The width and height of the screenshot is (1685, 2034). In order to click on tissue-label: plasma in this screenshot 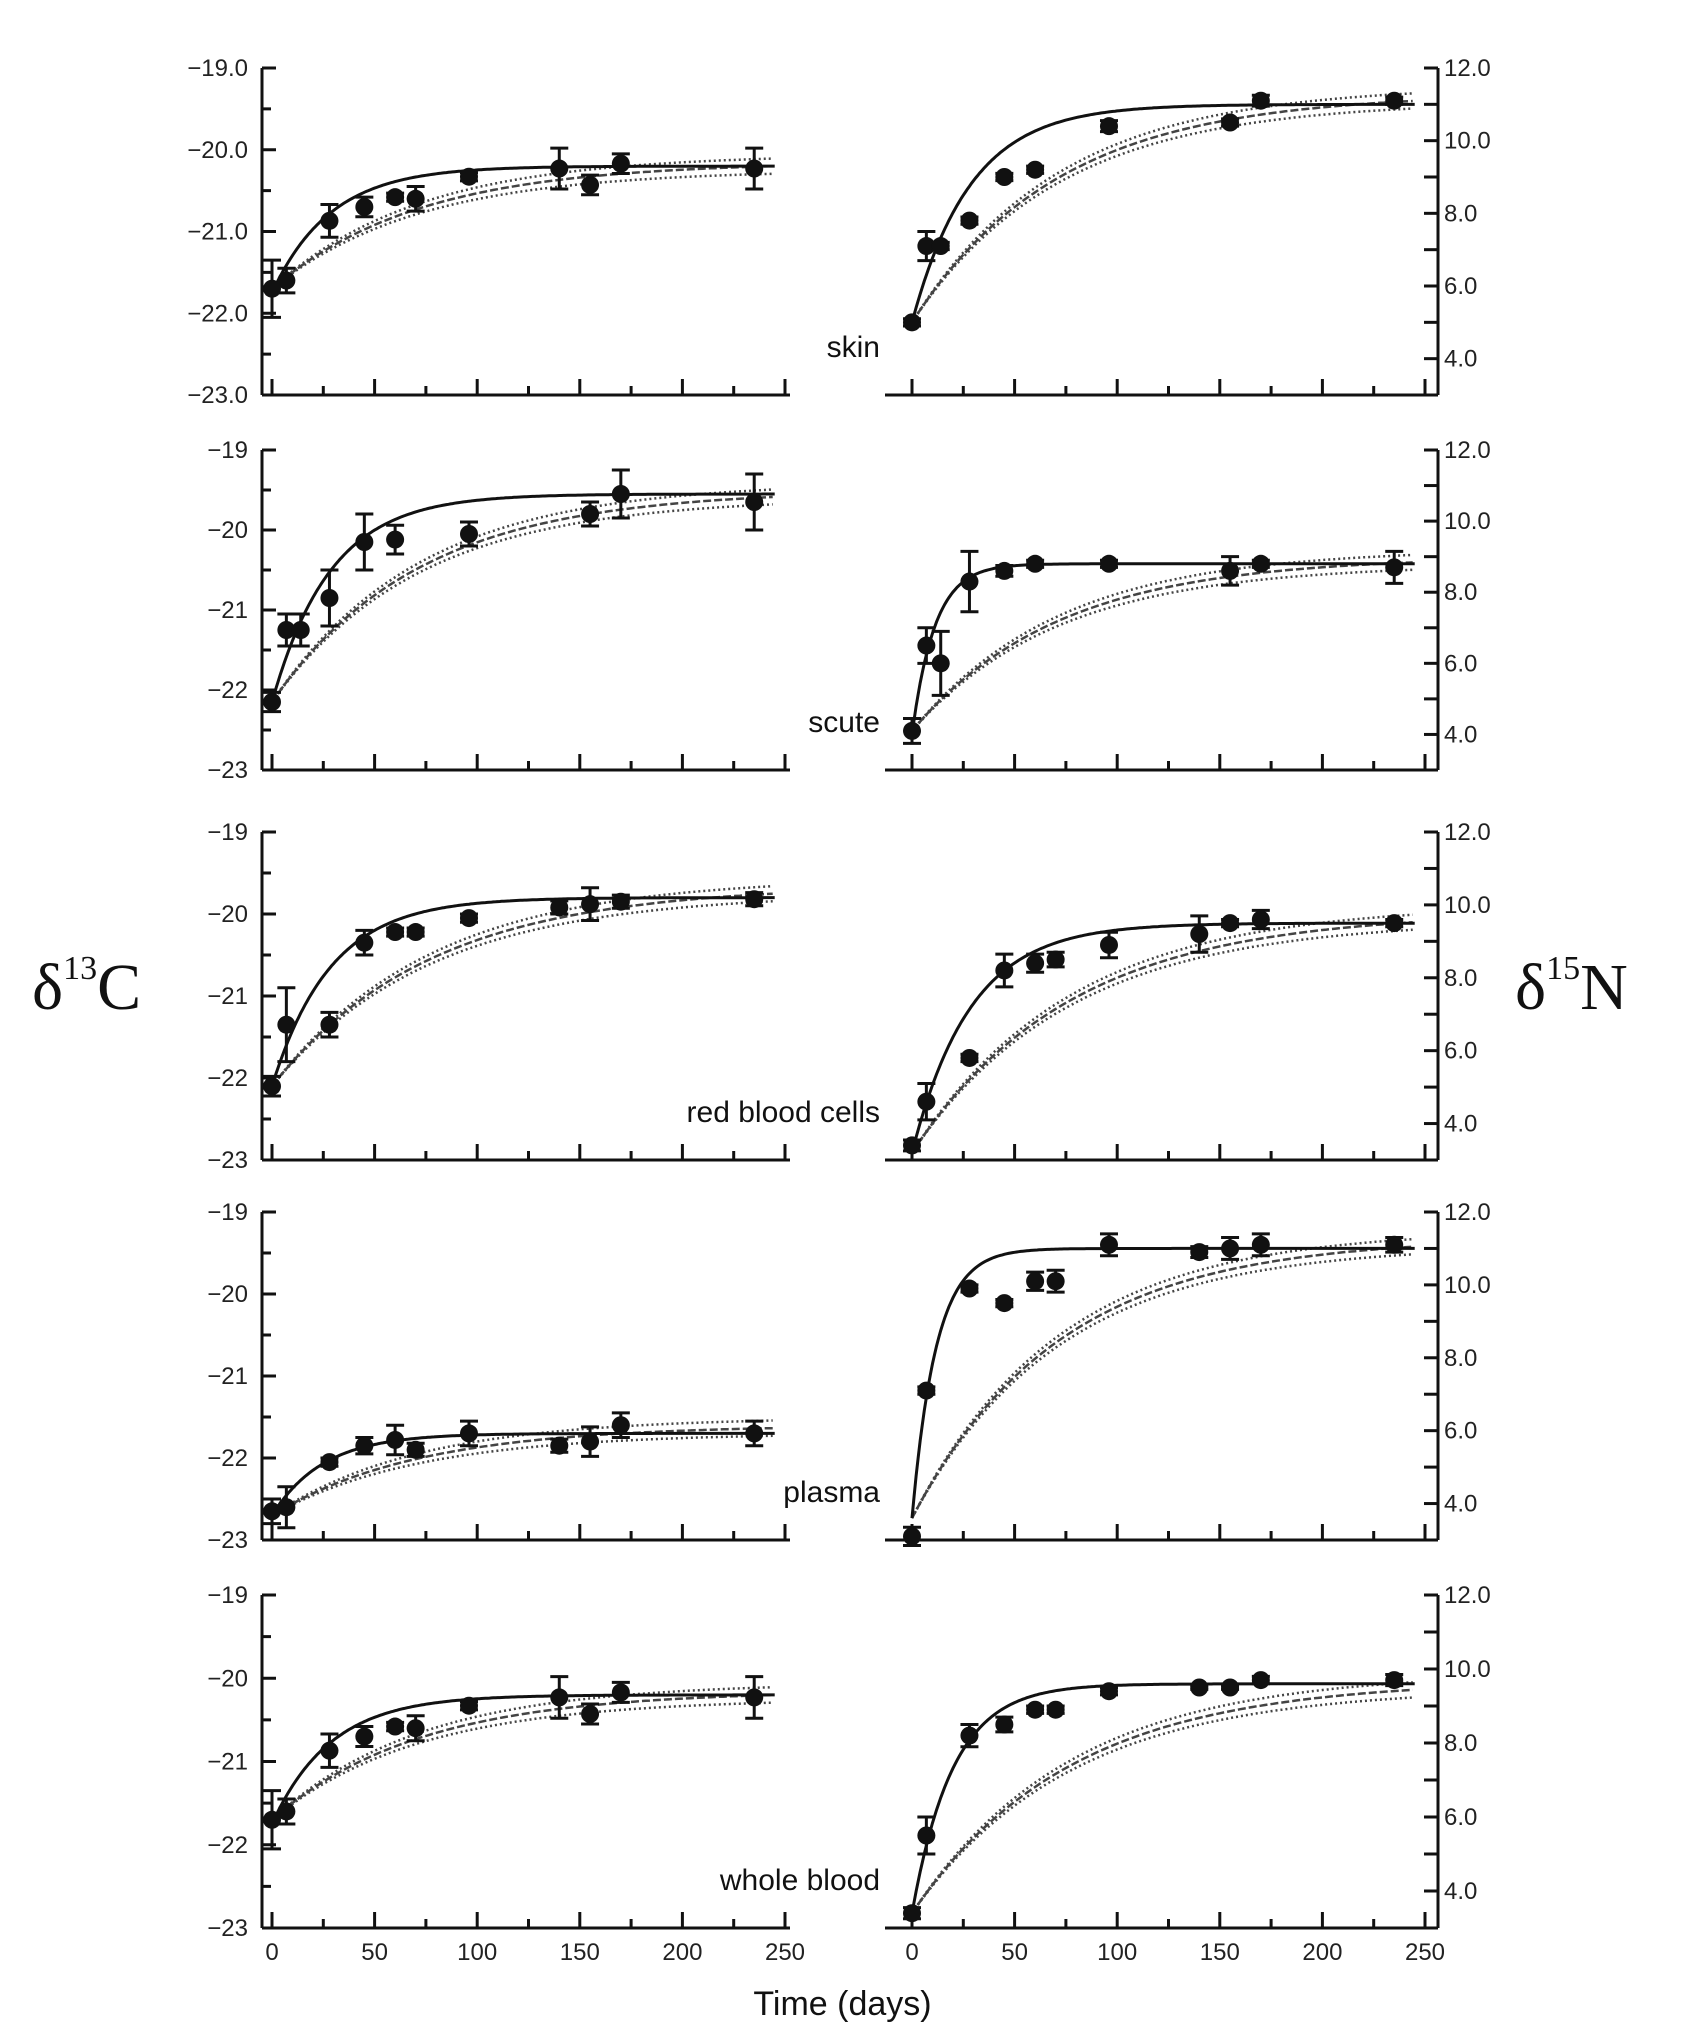, I will do `click(831, 1492)`.